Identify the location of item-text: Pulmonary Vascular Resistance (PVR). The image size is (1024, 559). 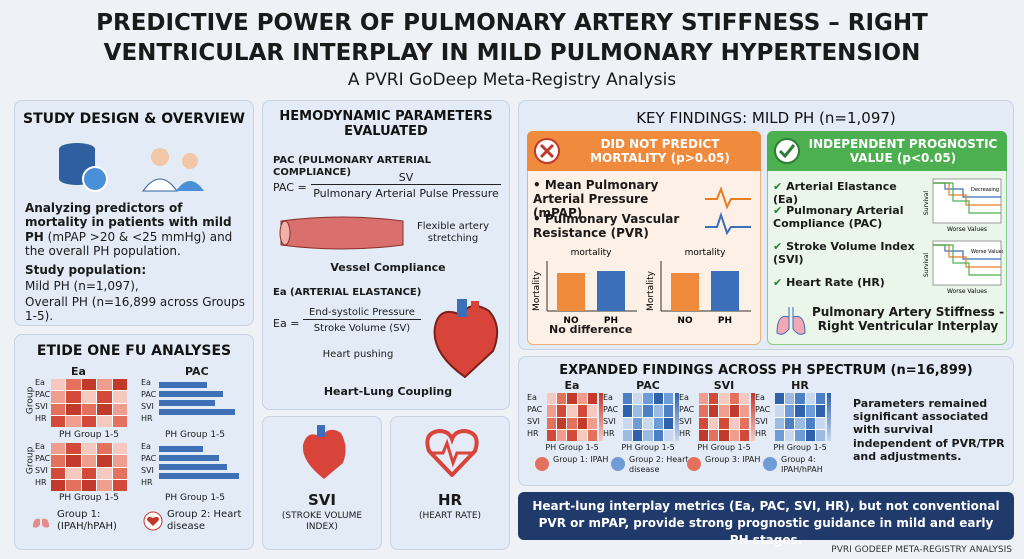
(606, 226).